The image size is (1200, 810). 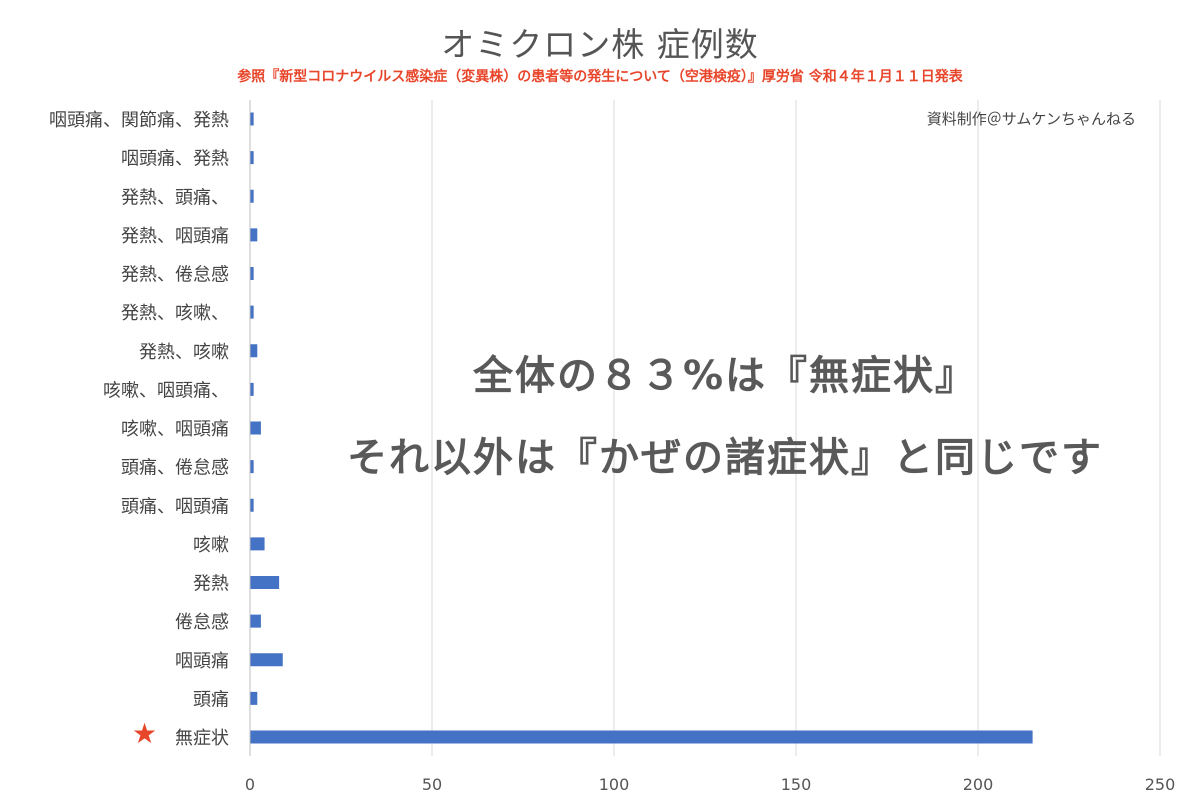 What do you see at coordinates (725, 458) in the screenshot?
I see `annotation-cold-symptoms: それ以外は『かぜの諸症状』と同じです` at bounding box center [725, 458].